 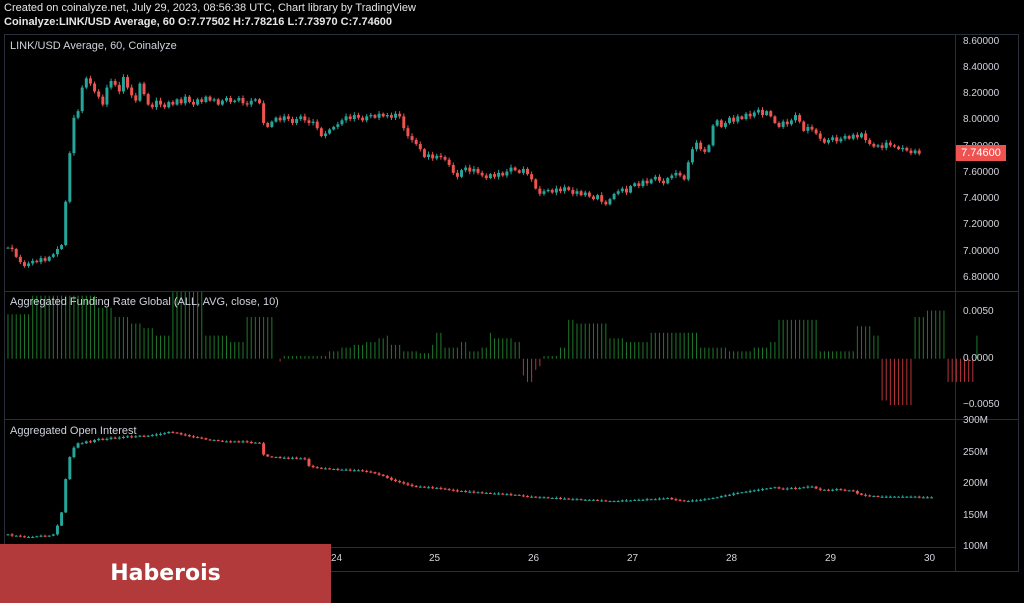 What do you see at coordinates (633, 558) in the screenshot?
I see `x-tick-label: 27` at bounding box center [633, 558].